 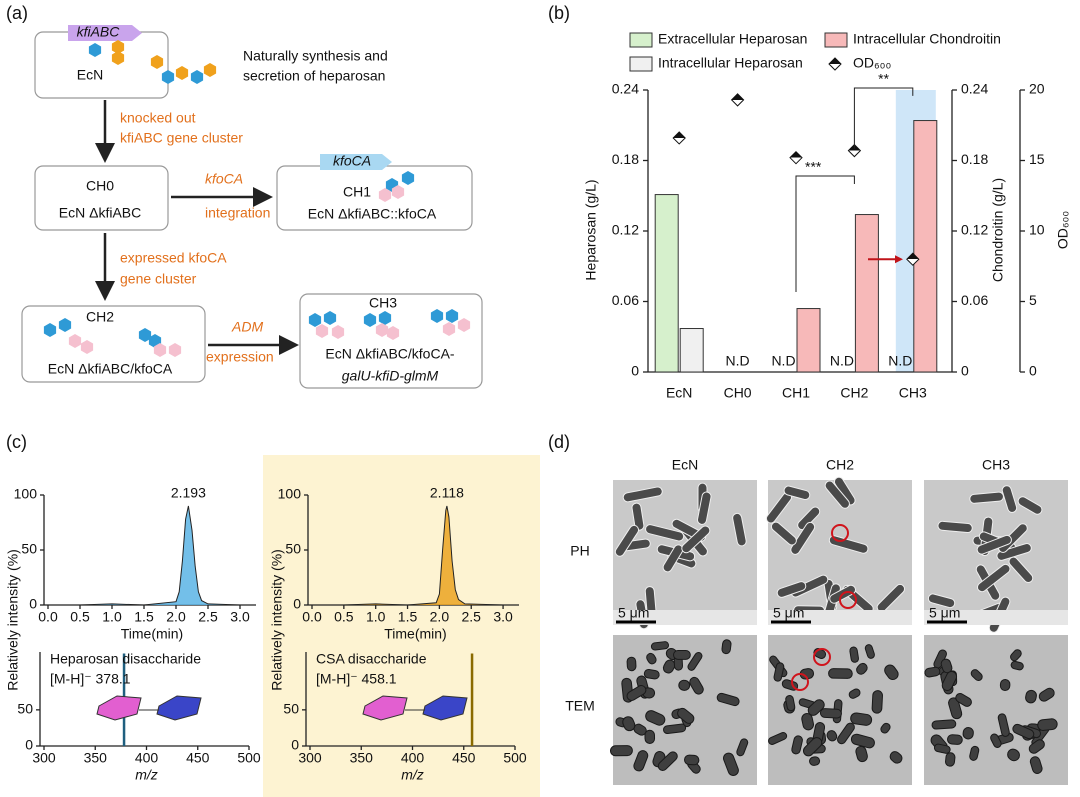 What do you see at coordinates (26, 494) in the screenshot?
I see `y-tick-label: 100` at bounding box center [26, 494].